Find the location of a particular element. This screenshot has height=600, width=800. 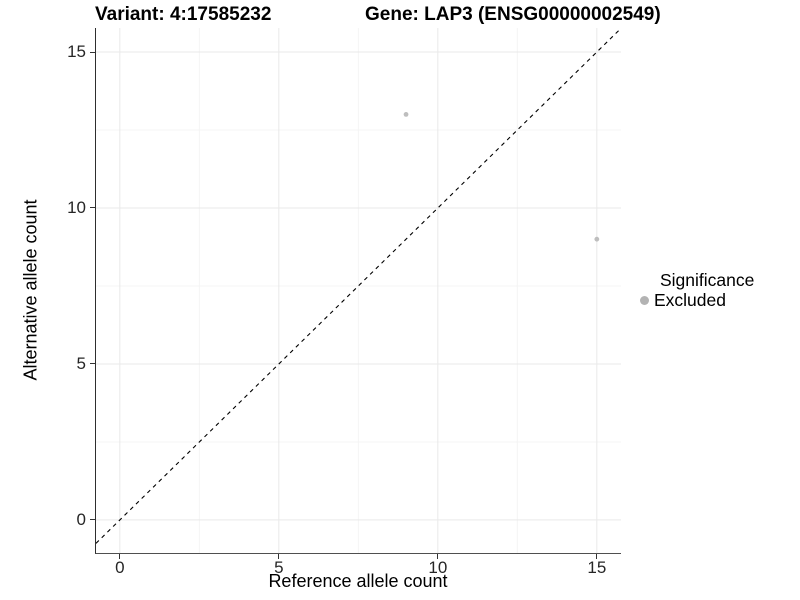

gene-title: Gene: LAP3 (ENSG00000002549) is located at coordinates (513, 14).